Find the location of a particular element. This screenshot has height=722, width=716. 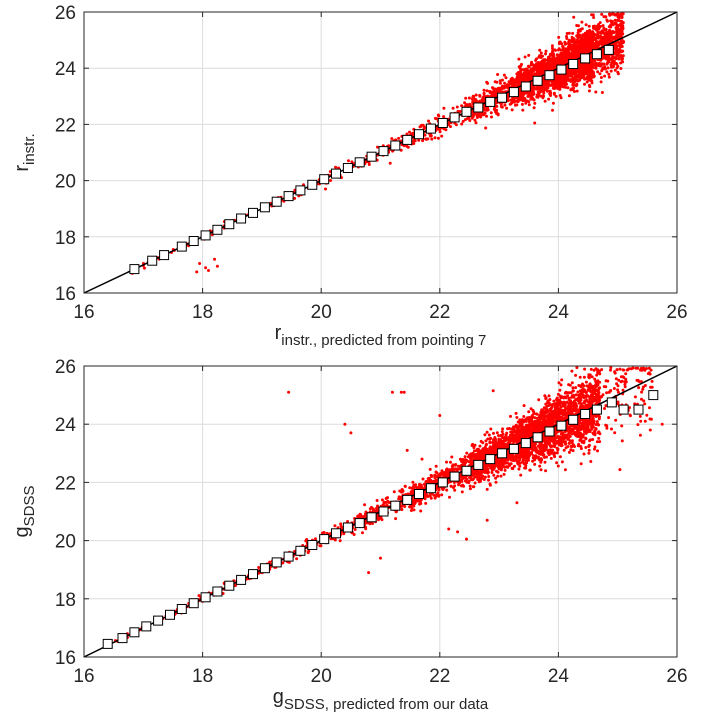

y-tick-label: 26 is located at coordinates (65, 13).